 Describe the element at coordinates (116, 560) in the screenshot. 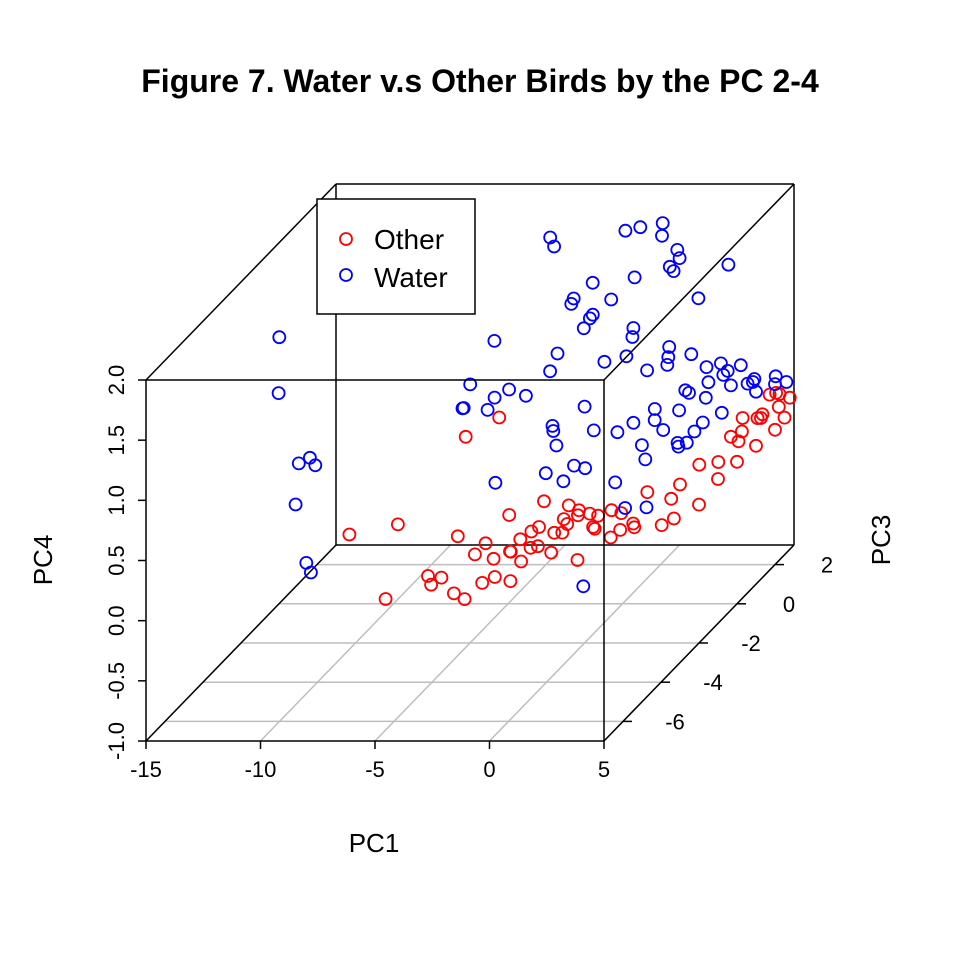

I see `z-tick-label: 0.5` at that location.